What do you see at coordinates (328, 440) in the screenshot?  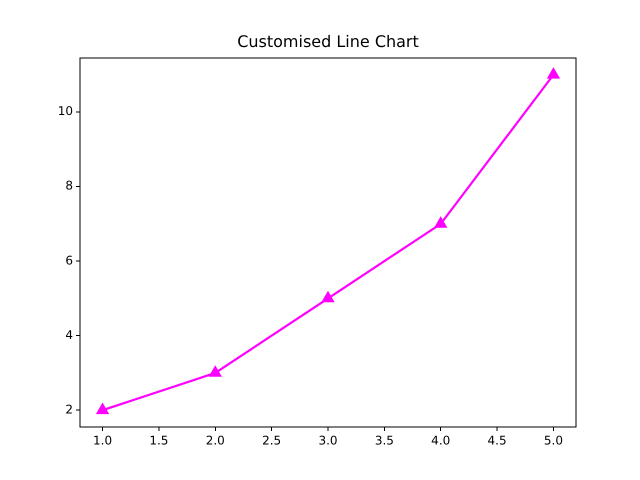 I see `x-tick-label: 3.0` at bounding box center [328, 440].